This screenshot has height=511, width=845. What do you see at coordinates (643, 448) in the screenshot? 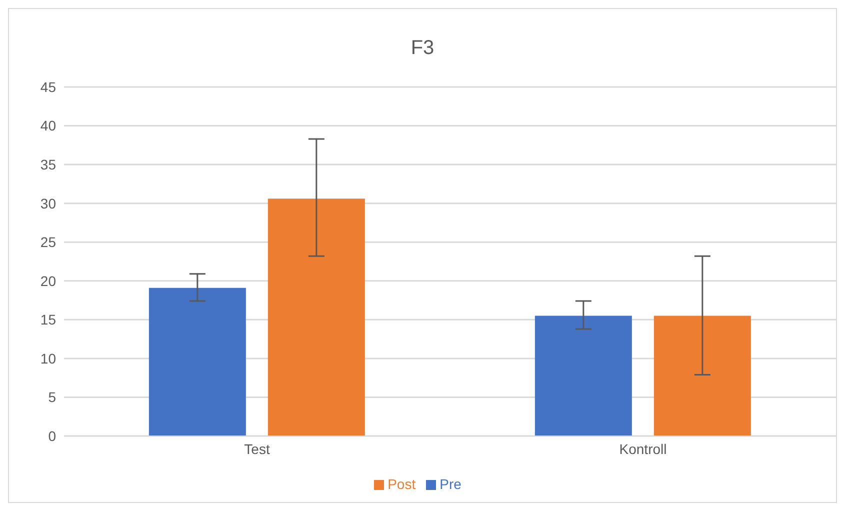
I see `x-tick-label: Kontroll` at bounding box center [643, 448].